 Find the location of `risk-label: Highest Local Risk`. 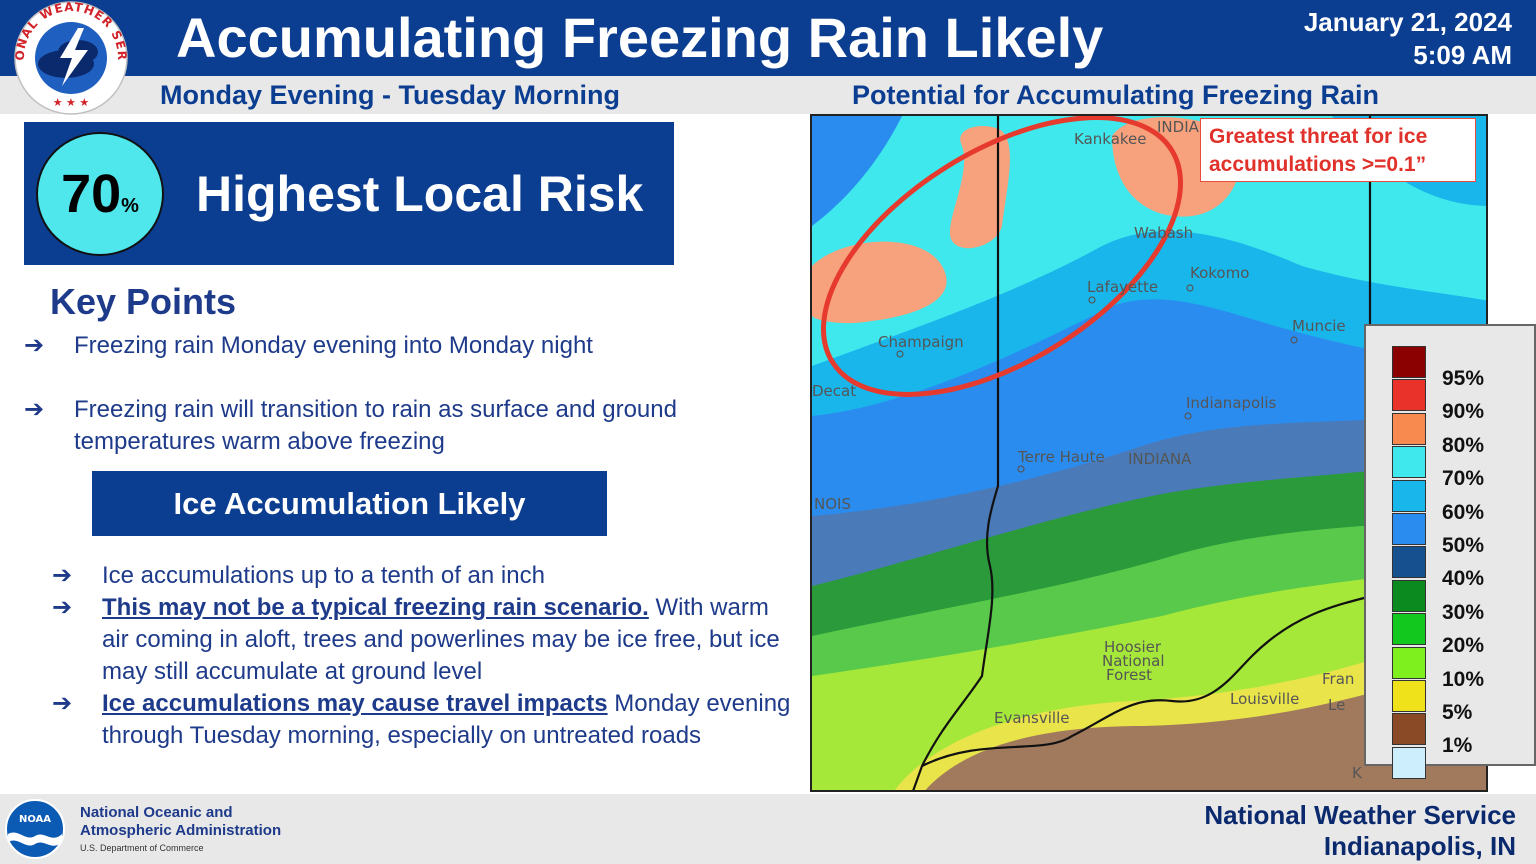

risk-label: Highest Local Risk is located at coordinates (420, 194).